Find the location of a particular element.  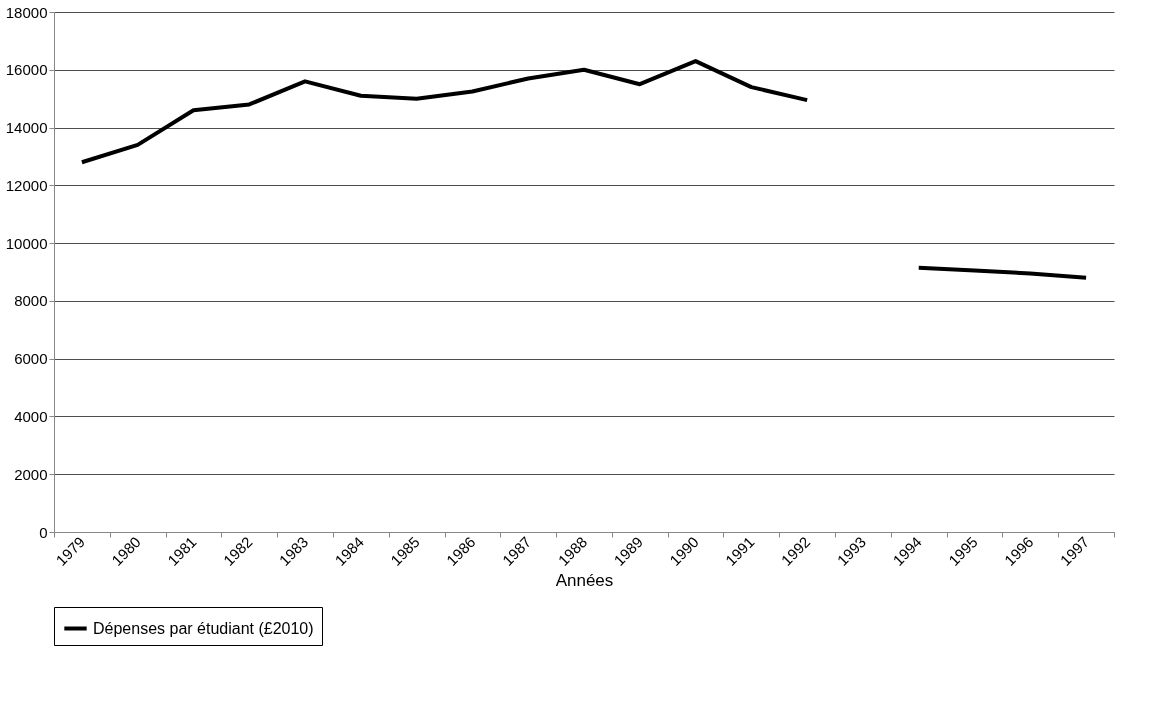

y-tick-label: 2000 is located at coordinates (31, 474).